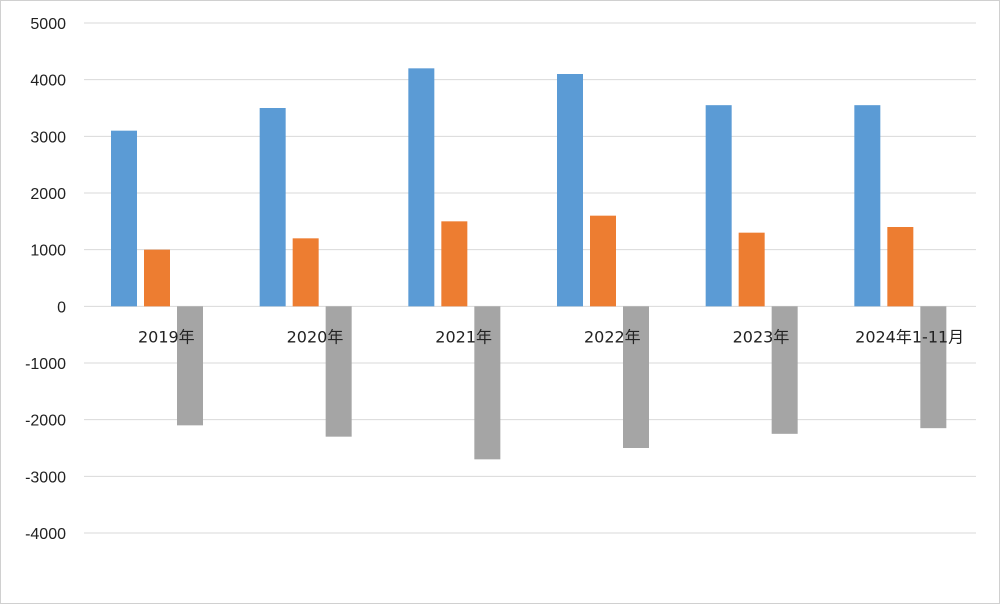  What do you see at coordinates (909, 336) in the screenshot?
I see `x-category-label: 2024年1-11月` at bounding box center [909, 336].